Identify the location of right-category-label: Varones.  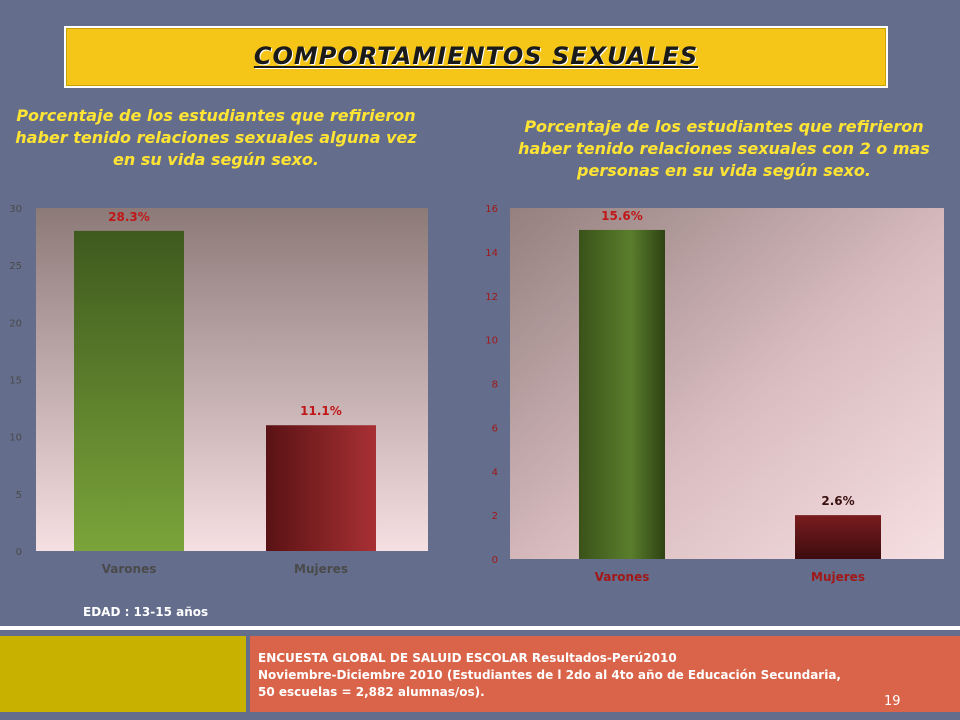
(622, 577).